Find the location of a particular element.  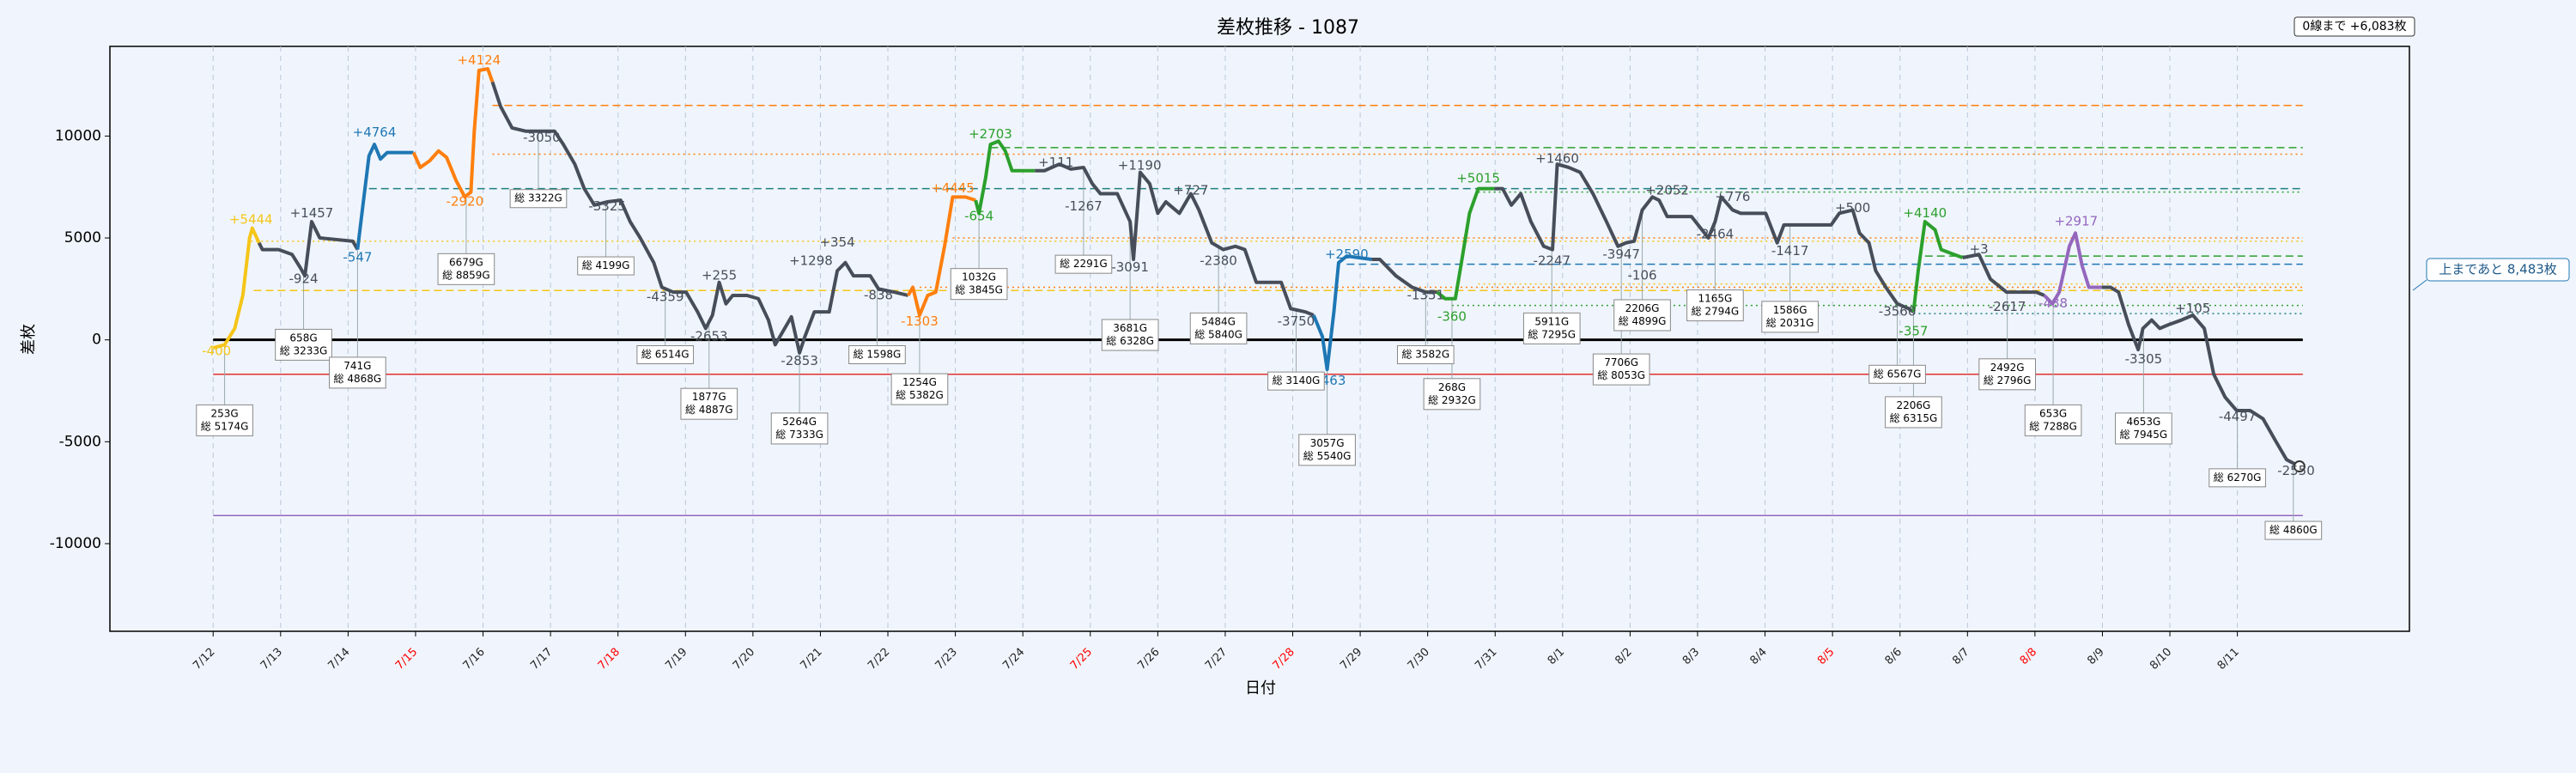

x-tick-label: 8/11 is located at coordinates (2229, 659).